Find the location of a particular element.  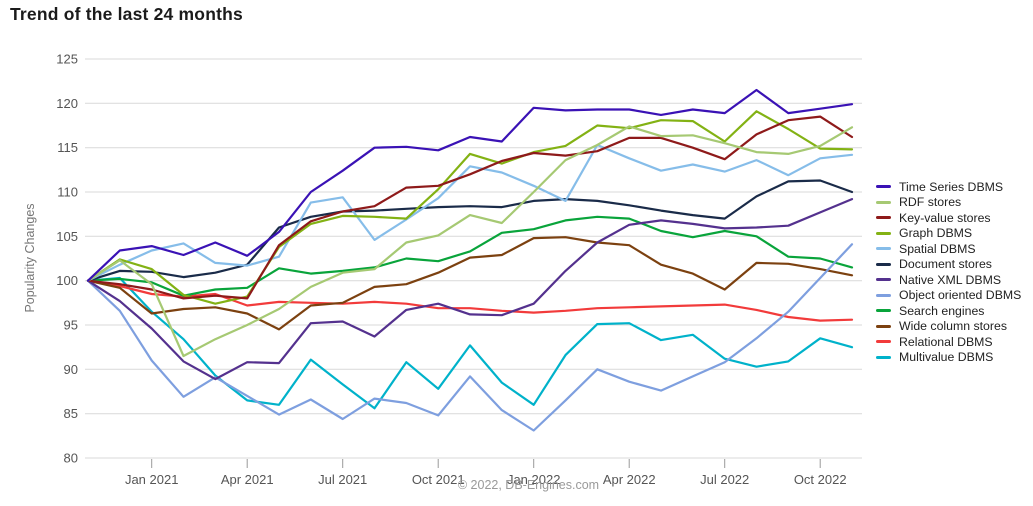

legend-label: Relational DBMS is located at coordinates (946, 341).